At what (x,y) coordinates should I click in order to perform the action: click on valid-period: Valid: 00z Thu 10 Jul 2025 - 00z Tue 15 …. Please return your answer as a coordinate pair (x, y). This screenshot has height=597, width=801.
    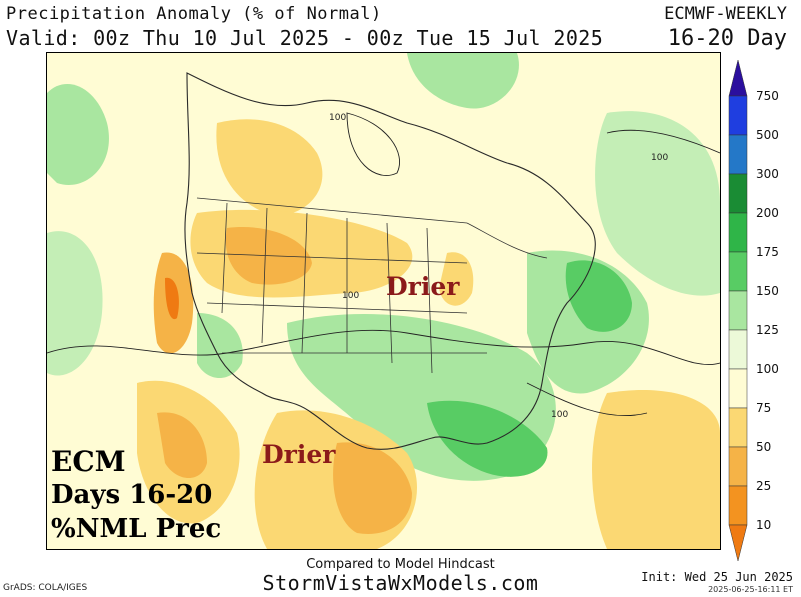
    Looking at the image, I should click on (305, 38).